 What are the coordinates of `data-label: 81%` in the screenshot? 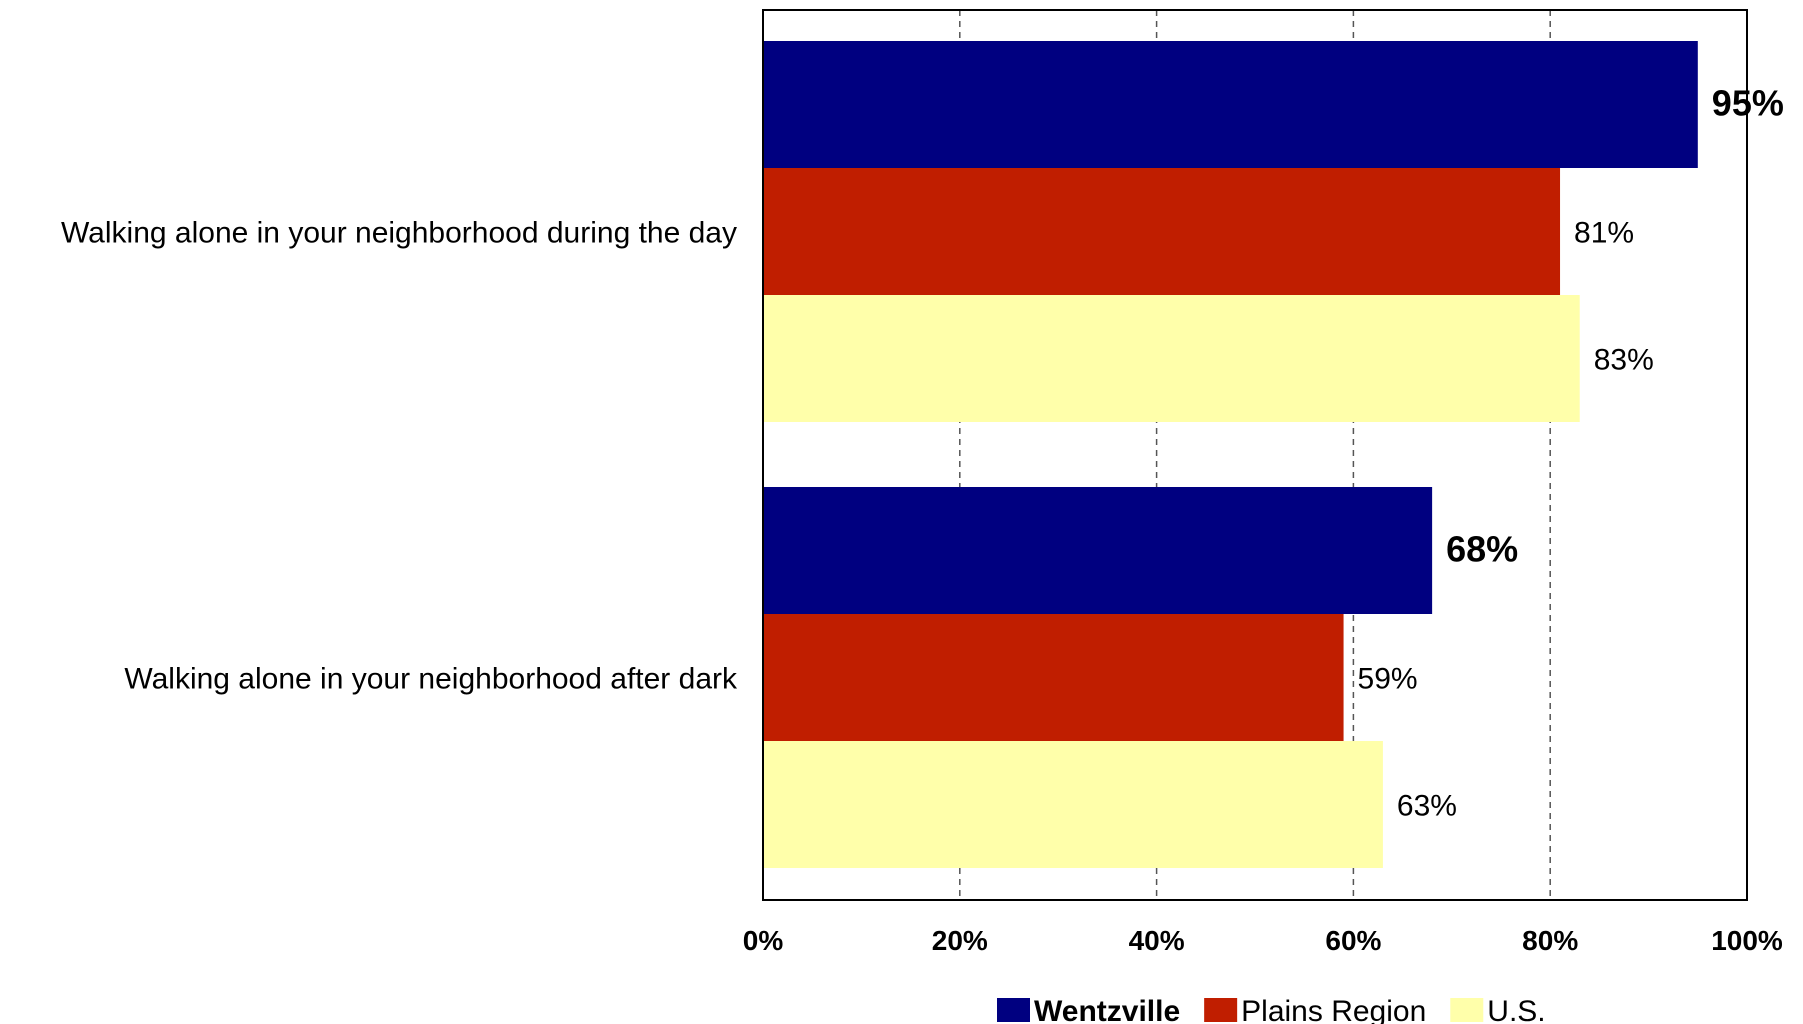 It's located at (1604, 233).